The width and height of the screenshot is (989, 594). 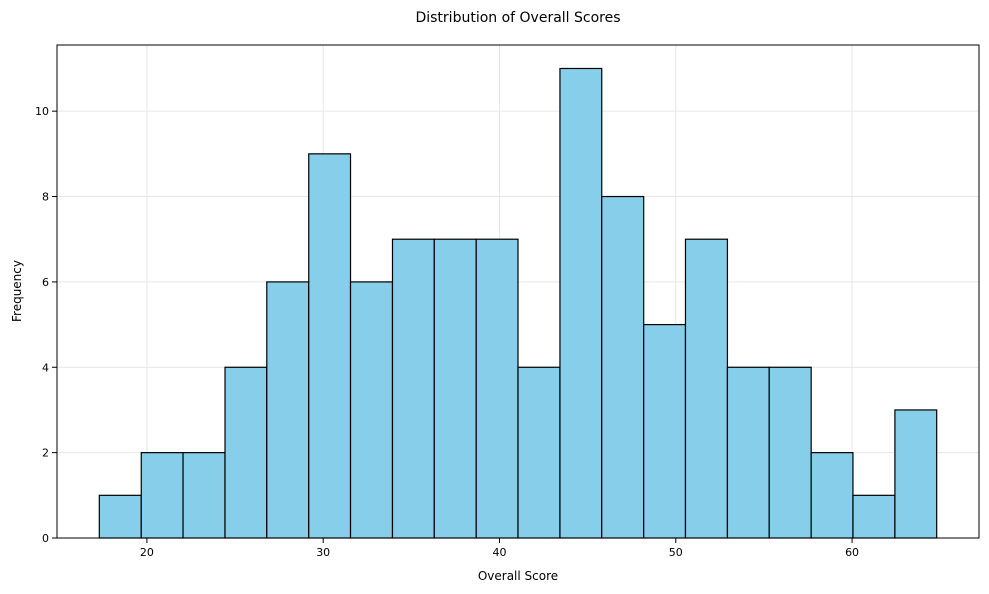 I want to click on y-axis-ticks: 0 2 4 6 8 10, so click(x=46, y=325).